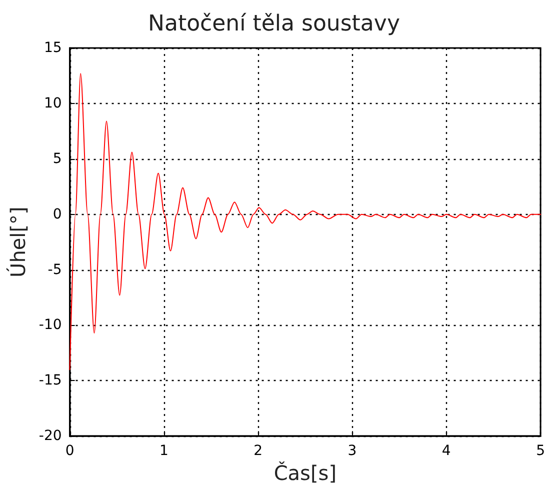 The height and width of the screenshot is (488, 548). Describe the element at coordinates (18, 242) in the screenshot. I see `y-axis-title: Úhel[°]` at that location.